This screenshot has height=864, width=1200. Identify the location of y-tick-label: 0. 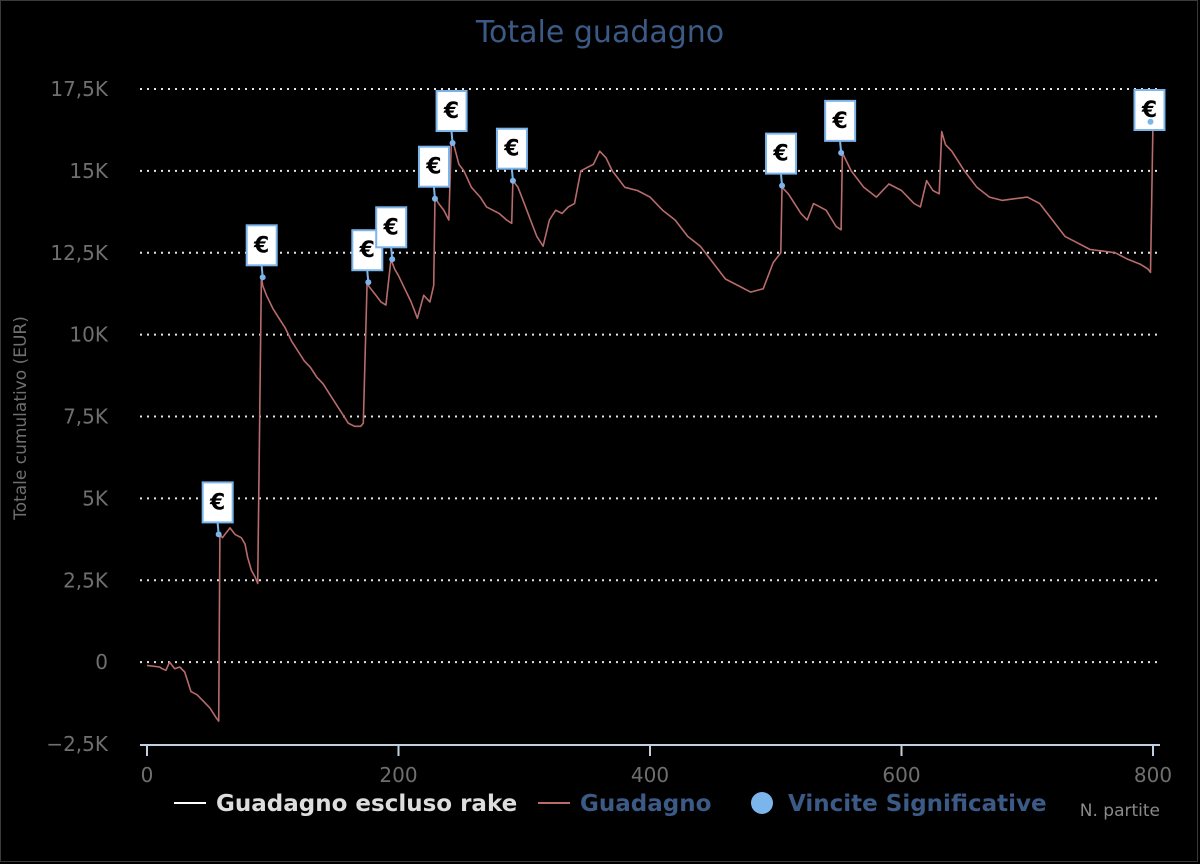
(101, 662).